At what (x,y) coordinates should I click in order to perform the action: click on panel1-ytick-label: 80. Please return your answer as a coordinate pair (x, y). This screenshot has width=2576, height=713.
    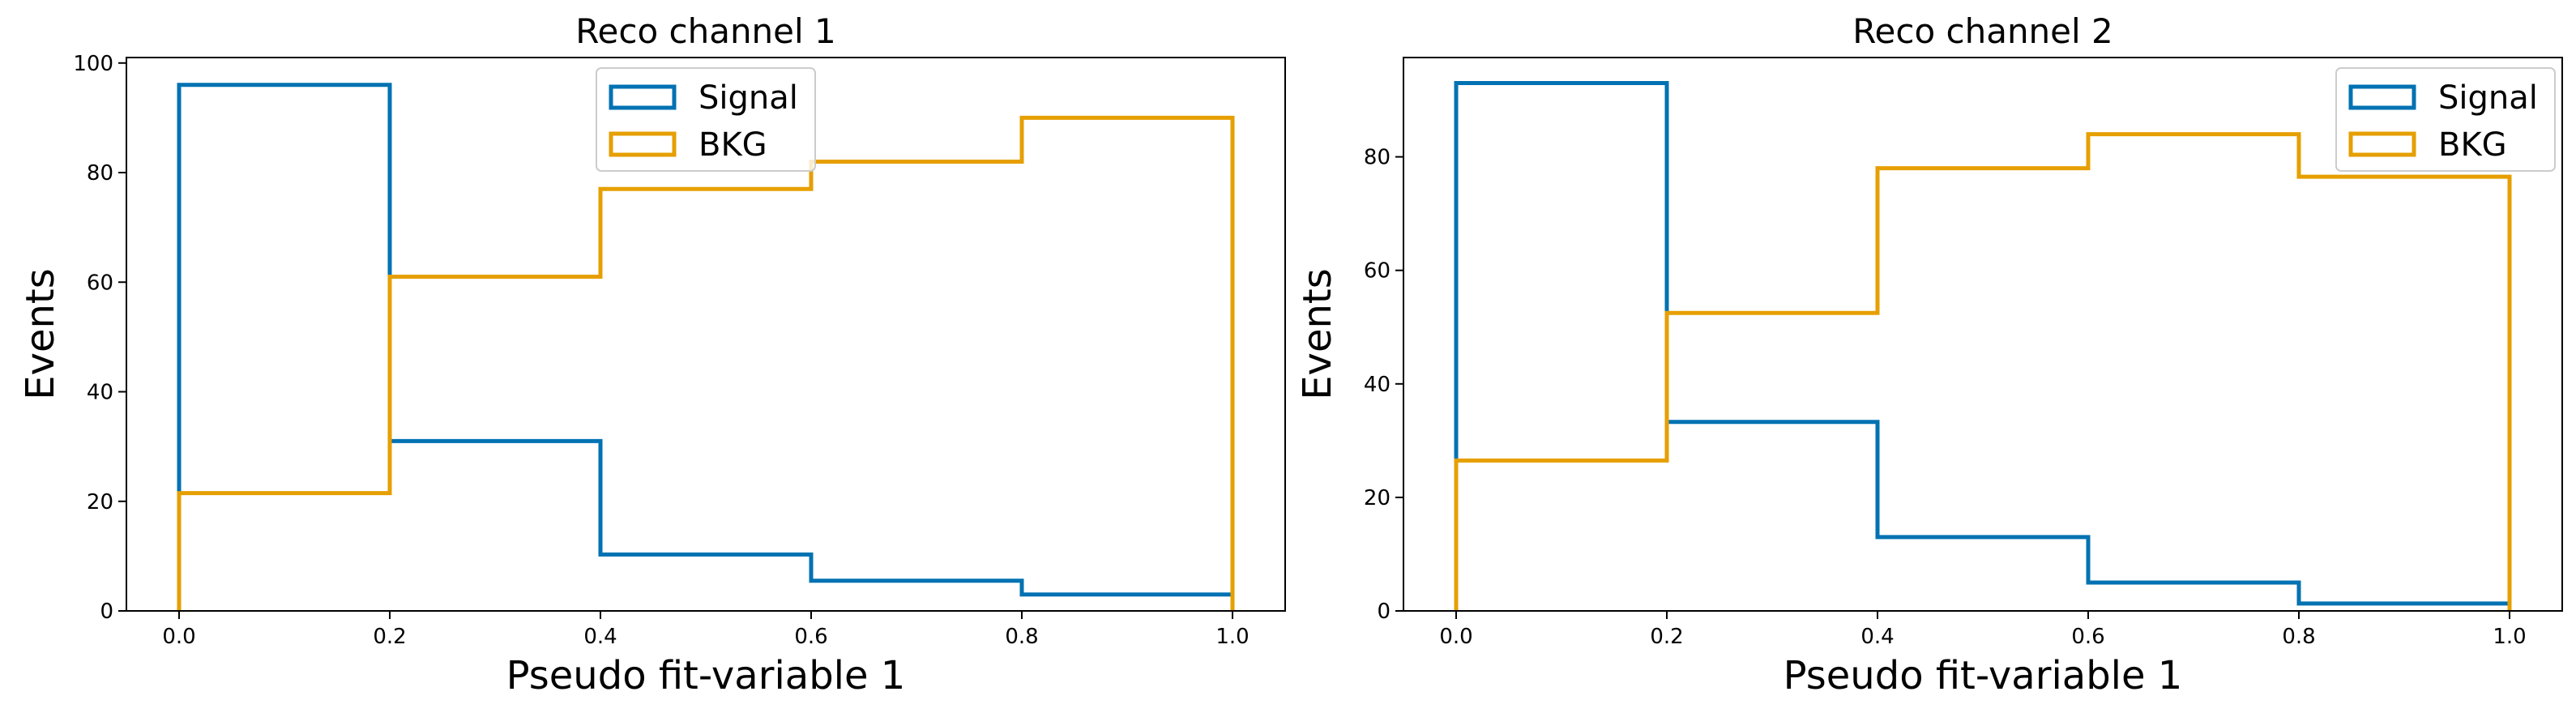
    Looking at the image, I should click on (100, 173).